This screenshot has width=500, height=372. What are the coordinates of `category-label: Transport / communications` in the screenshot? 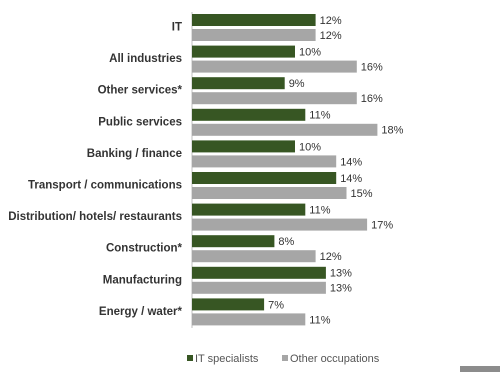 It's located at (105, 186).